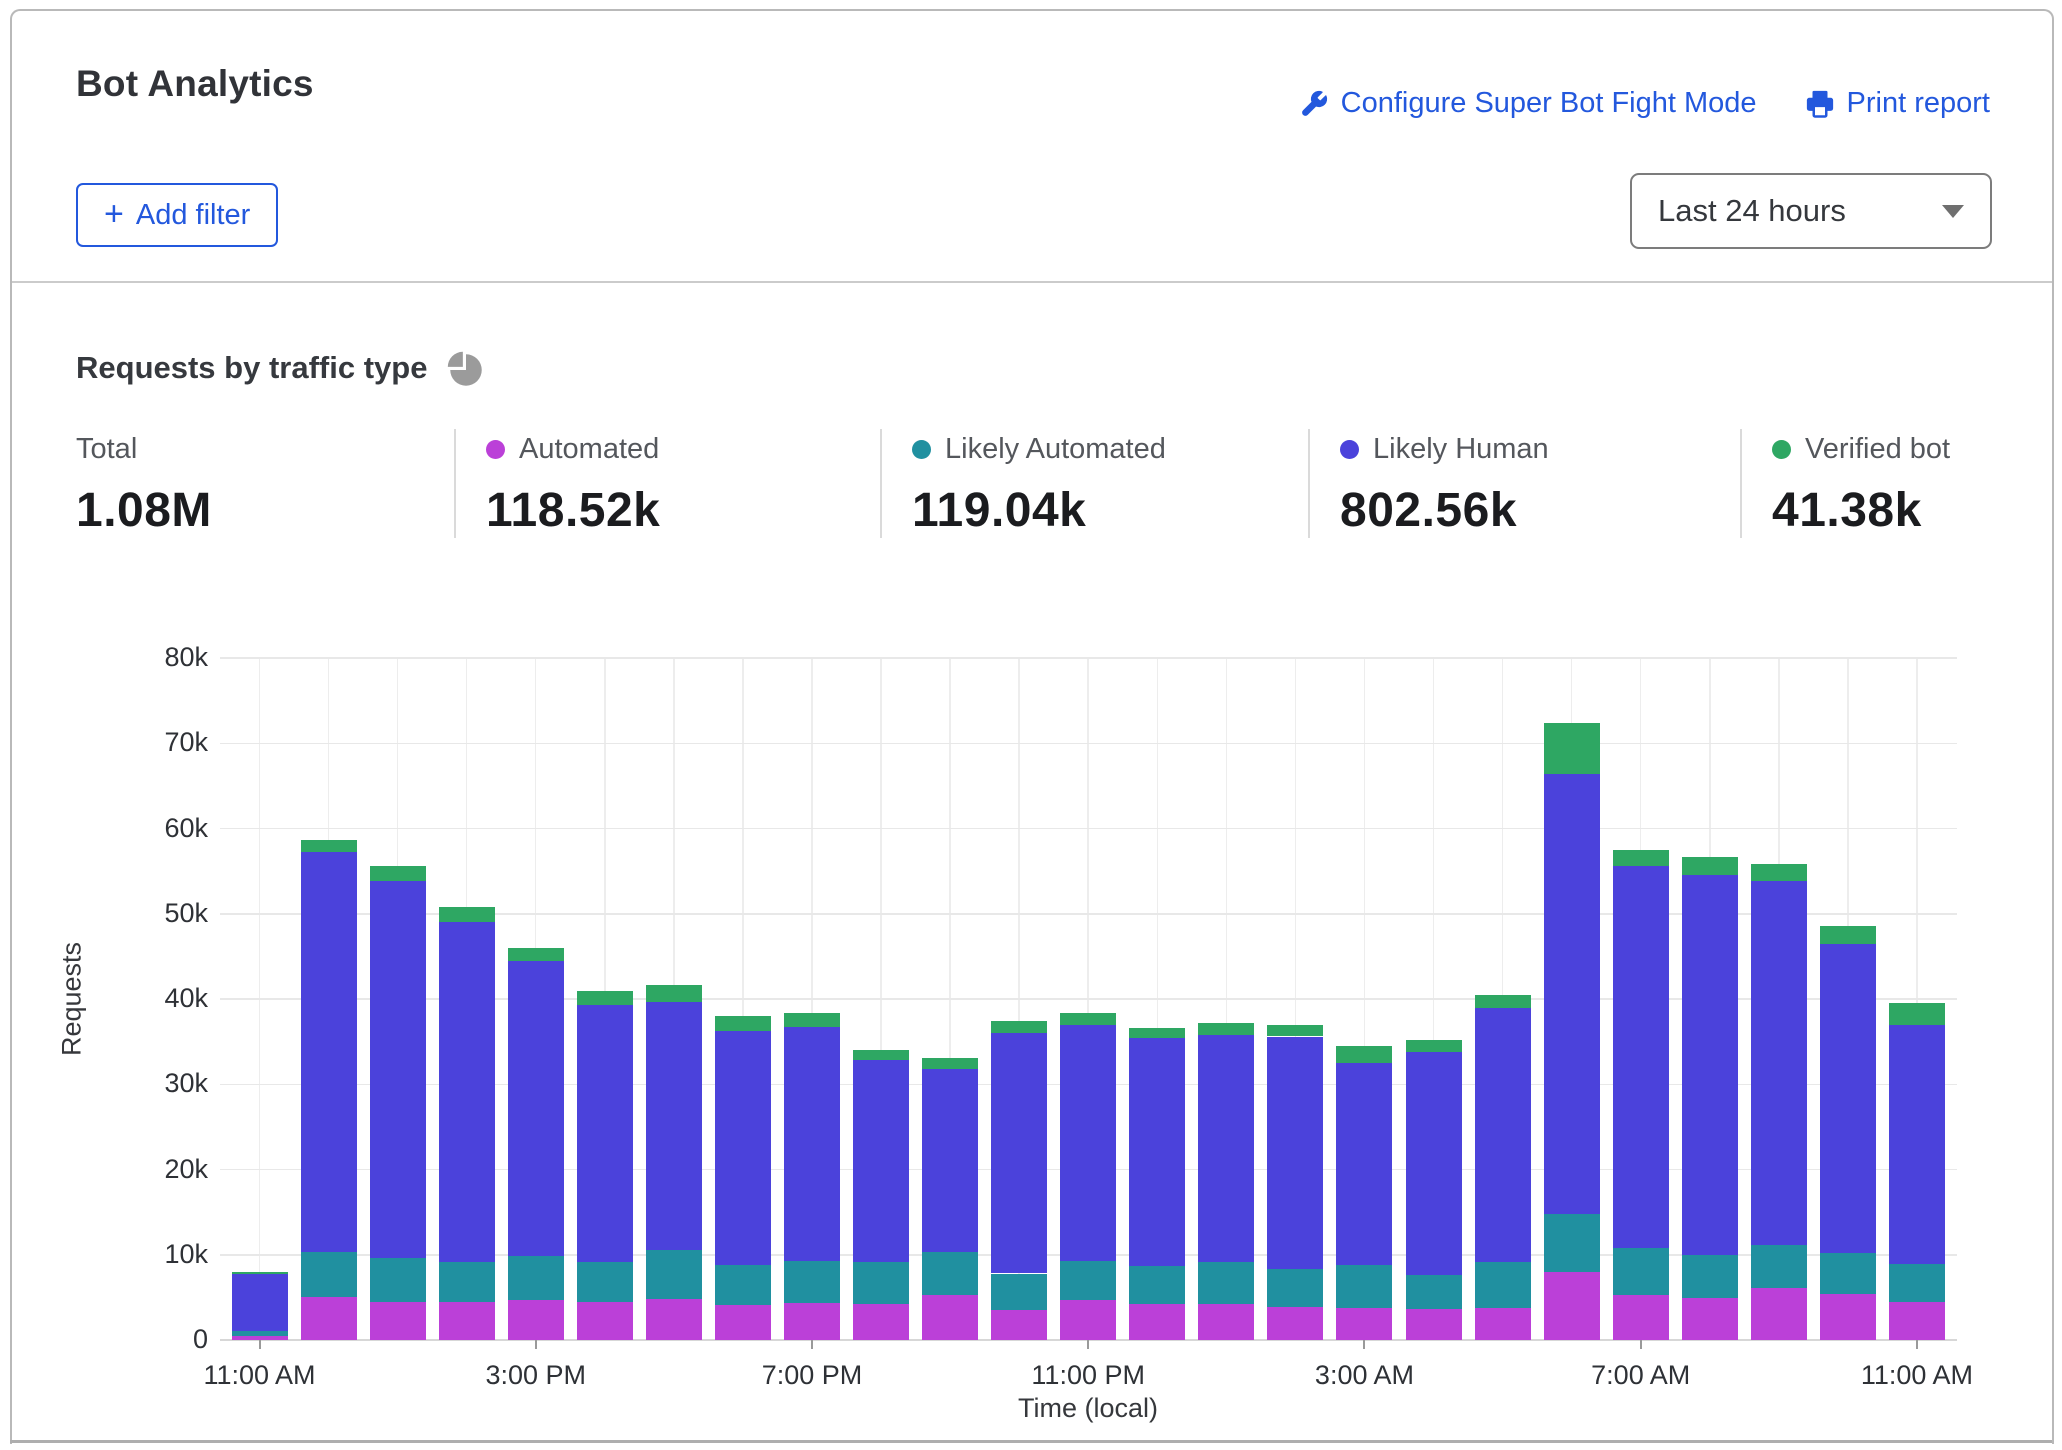 The image size is (2062, 1450). What do you see at coordinates (177, 215) in the screenshot?
I see `add-filter-button: + Add filter` at bounding box center [177, 215].